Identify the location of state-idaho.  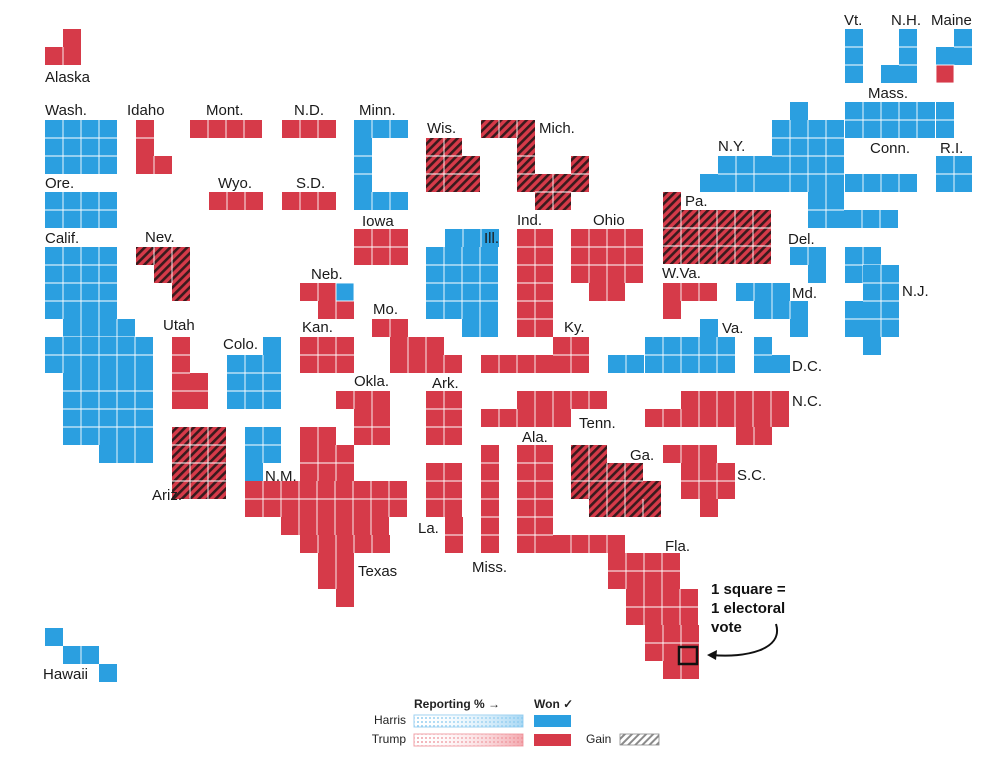
(154, 147).